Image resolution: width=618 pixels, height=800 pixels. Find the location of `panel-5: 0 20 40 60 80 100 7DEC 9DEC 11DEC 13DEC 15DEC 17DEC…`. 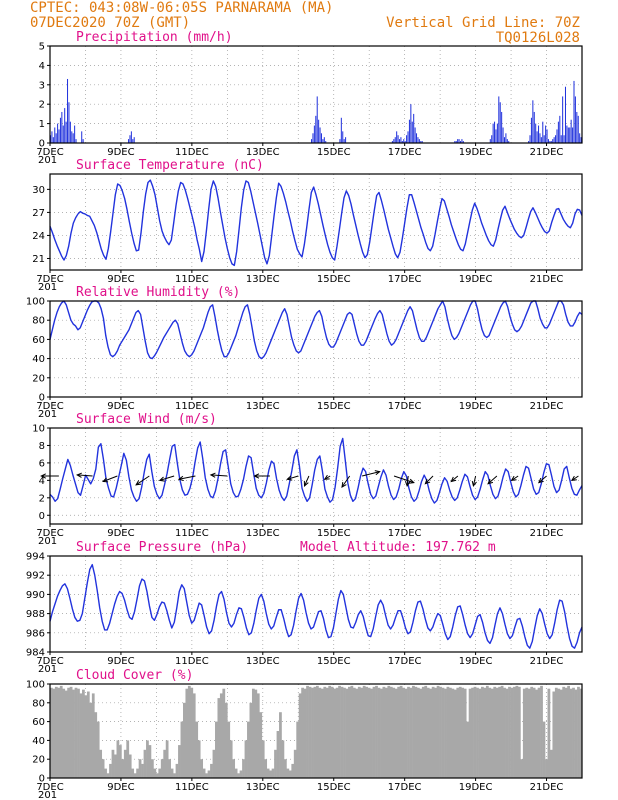

panel-5: 0 20 40 60 80 100 7DEC 9DEC 11DEC 13DEC 15DEC 17DEC… is located at coordinates (304, 734).